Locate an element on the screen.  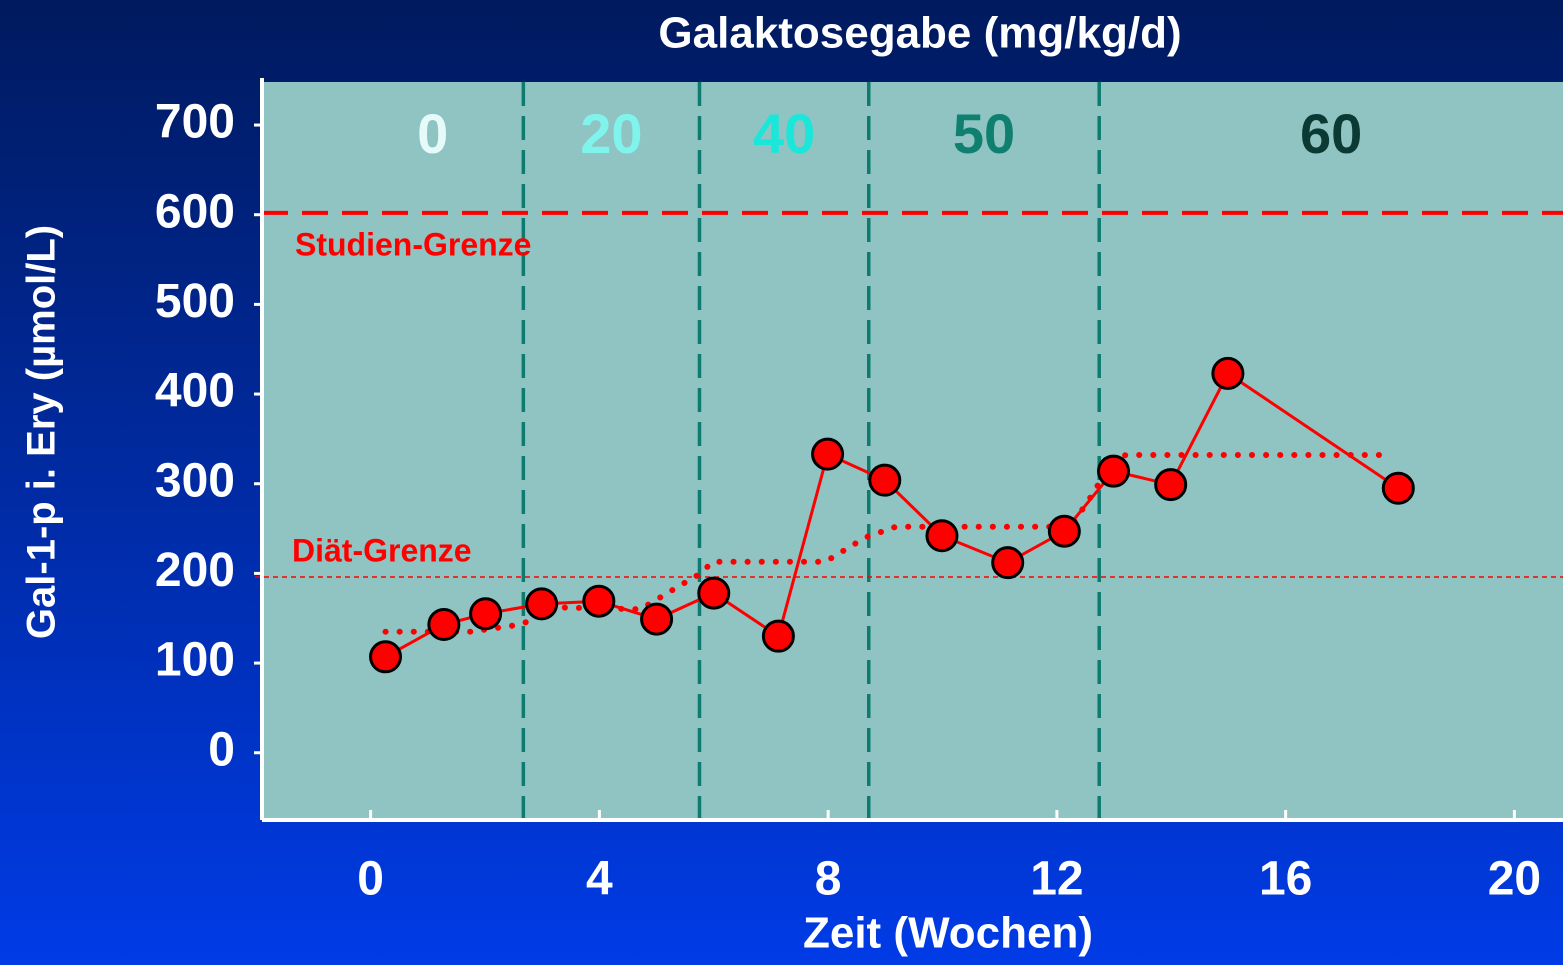
x-tick-label: 0 is located at coordinates (370, 879).